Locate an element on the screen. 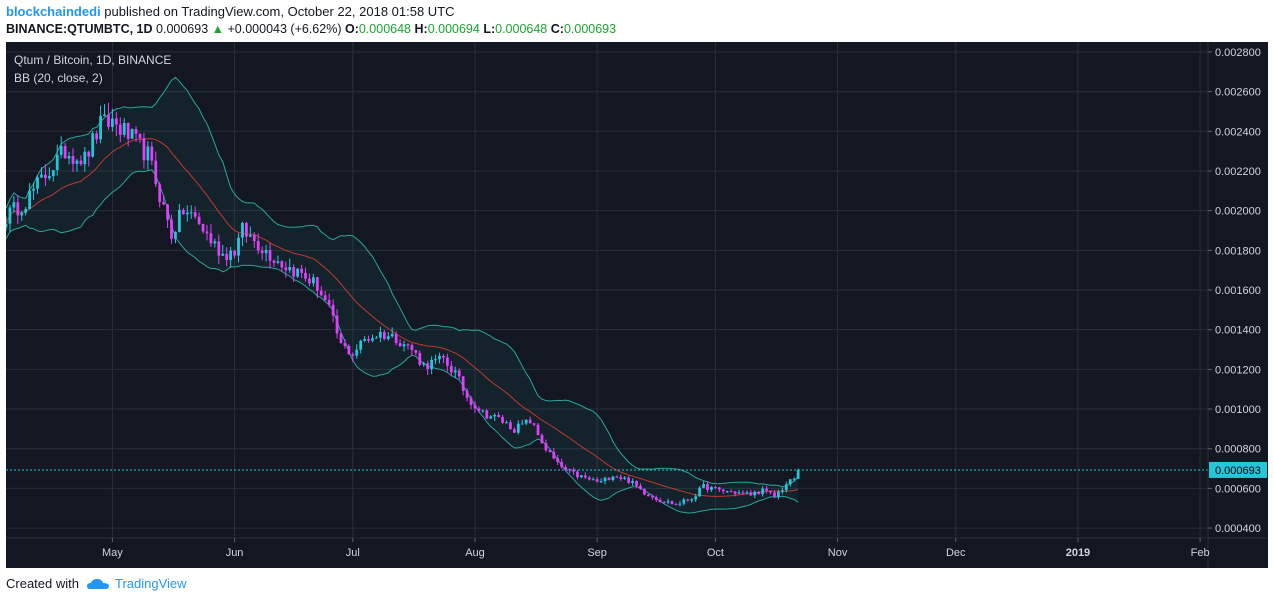 This screenshot has width=1274, height=601. y-tick-label: 0.001800 is located at coordinates (1238, 251).